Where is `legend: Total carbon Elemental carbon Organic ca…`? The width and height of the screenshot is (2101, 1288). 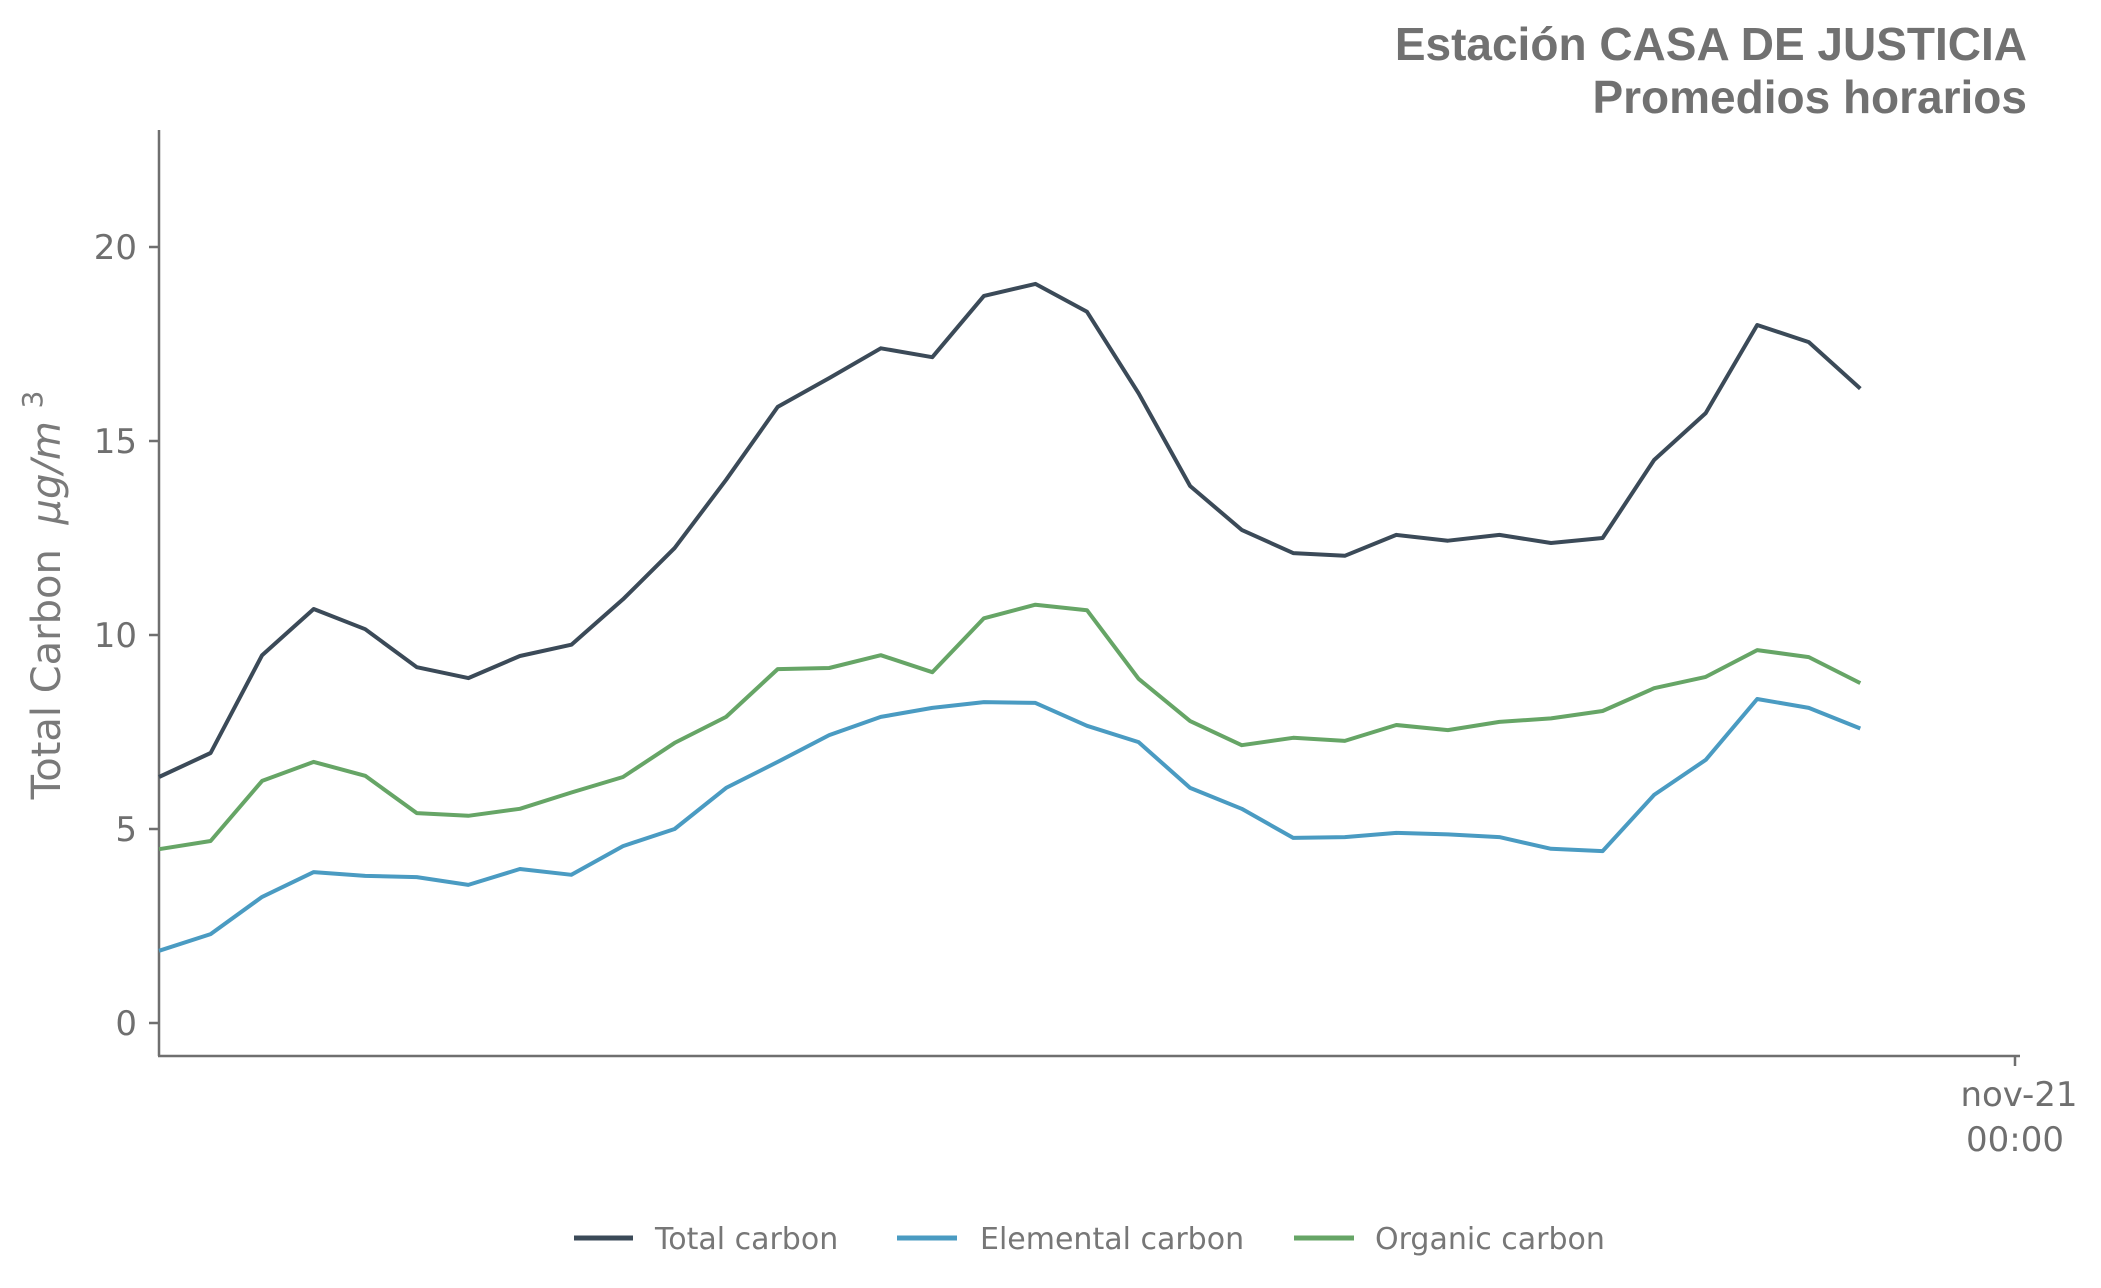
legend: Total carbon Elemental carbon Organic ca… is located at coordinates (1089, 1239).